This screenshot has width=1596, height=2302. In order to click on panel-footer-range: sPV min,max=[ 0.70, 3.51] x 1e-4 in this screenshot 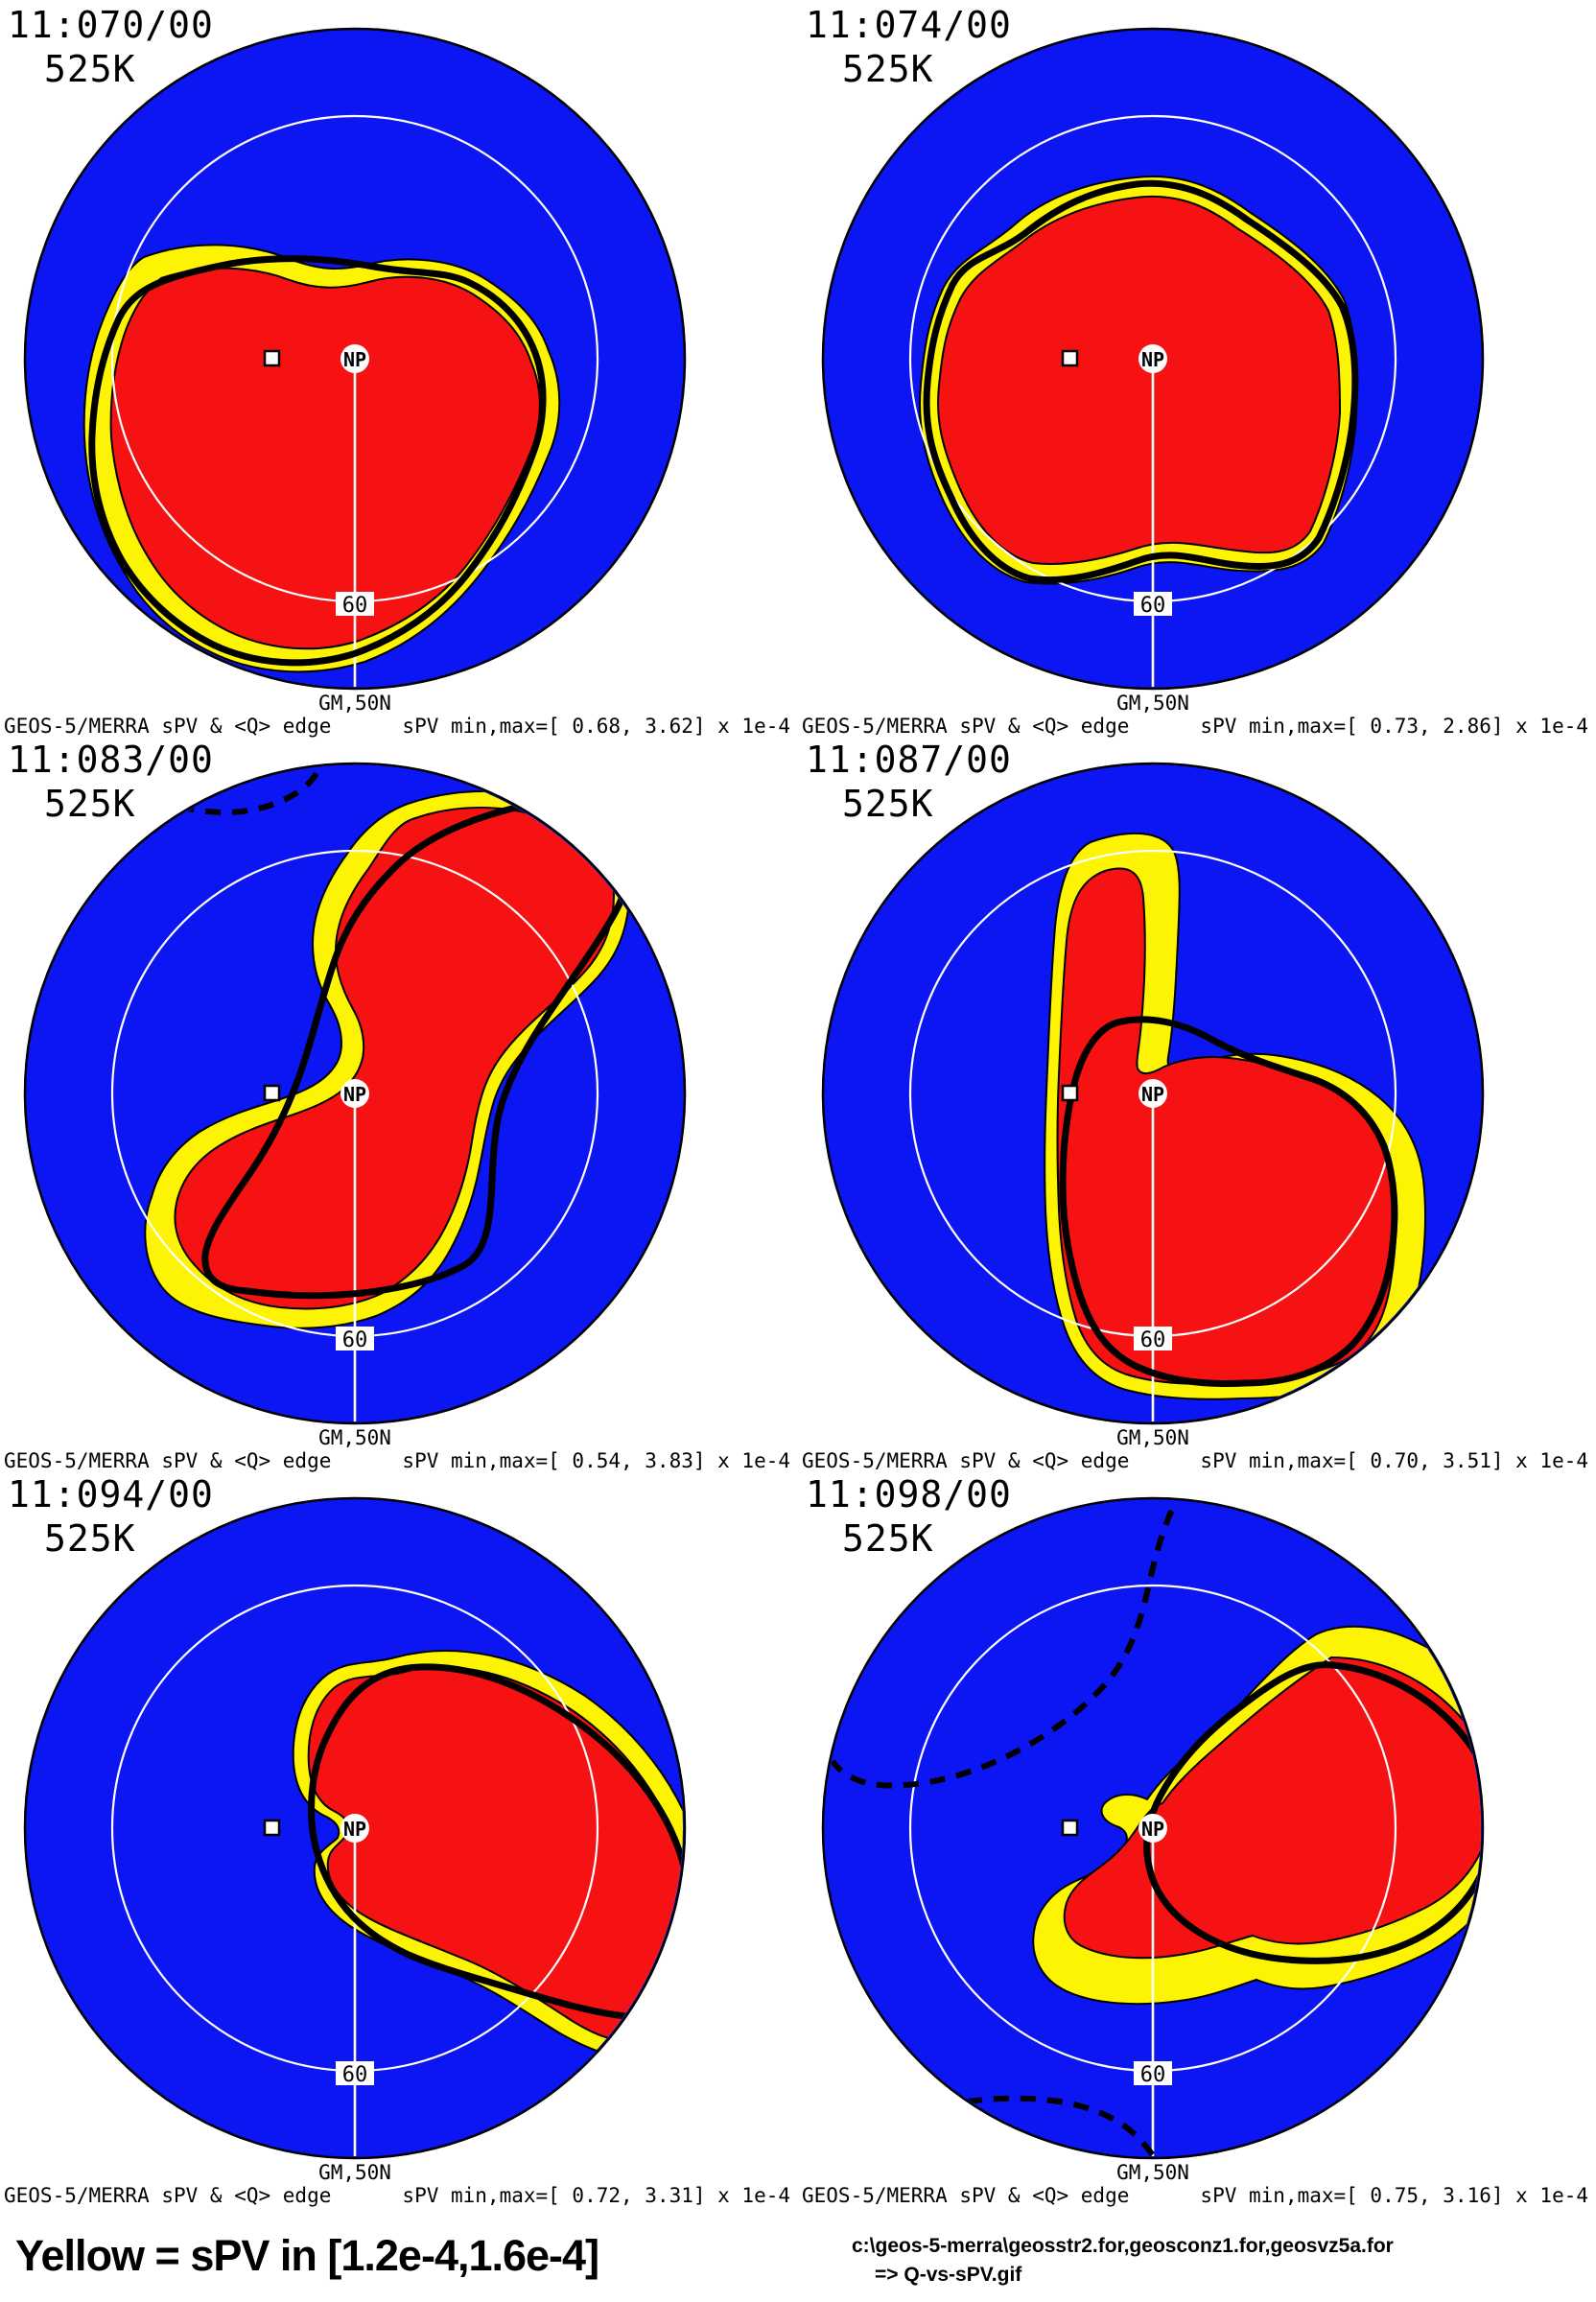, I will do `click(1394, 1460)`.